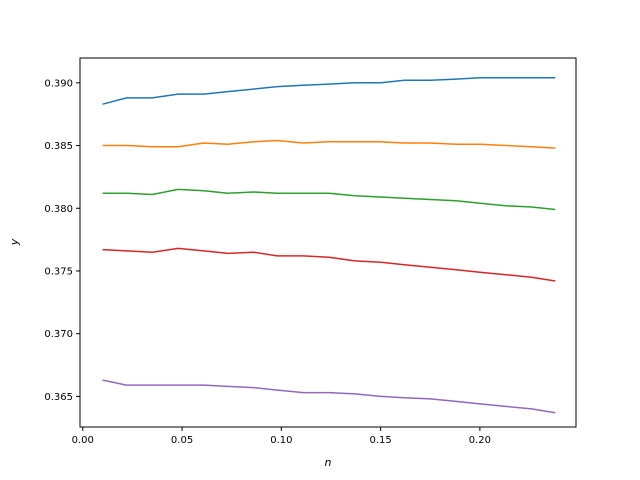 Image resolution: width=640 pixels, height=480 pixels. I want to click on x-tick-label: 0.15, so click(380, 440).